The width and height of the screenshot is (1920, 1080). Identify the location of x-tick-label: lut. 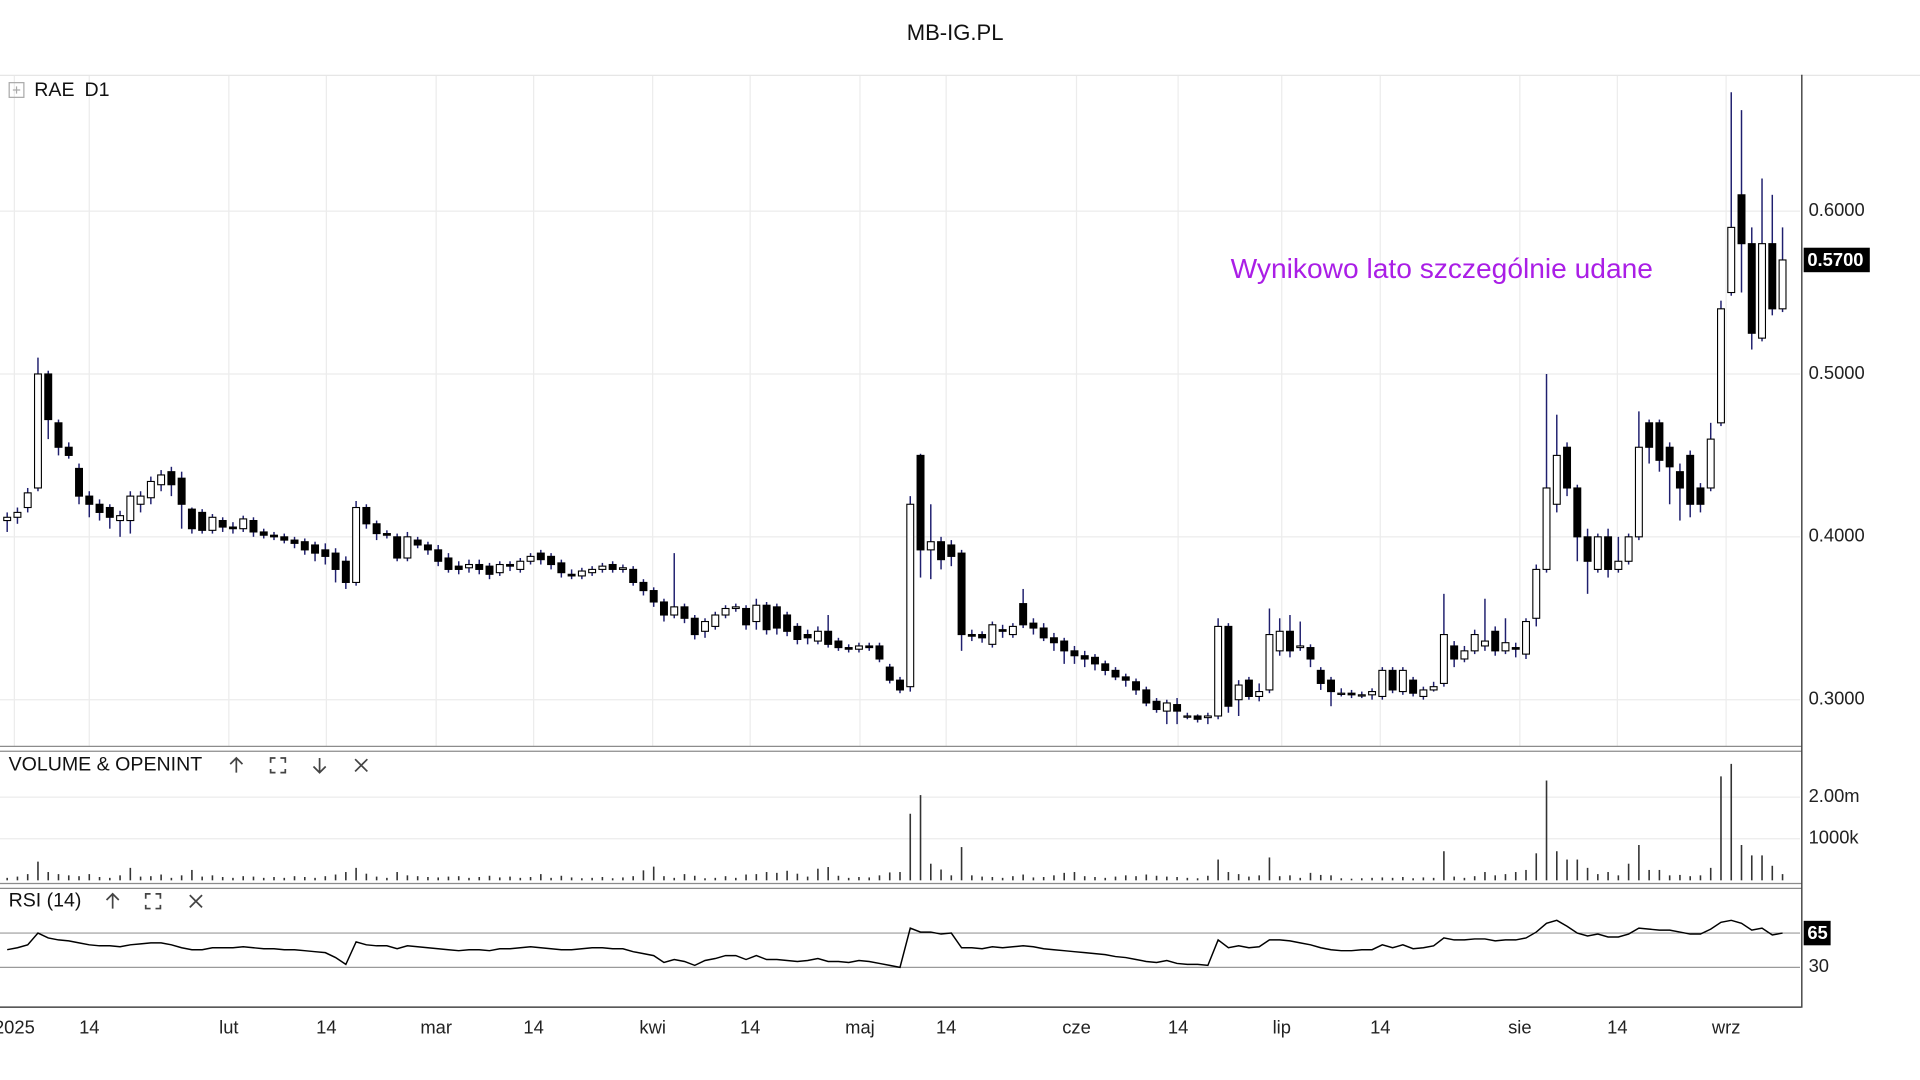
(228, 1026).